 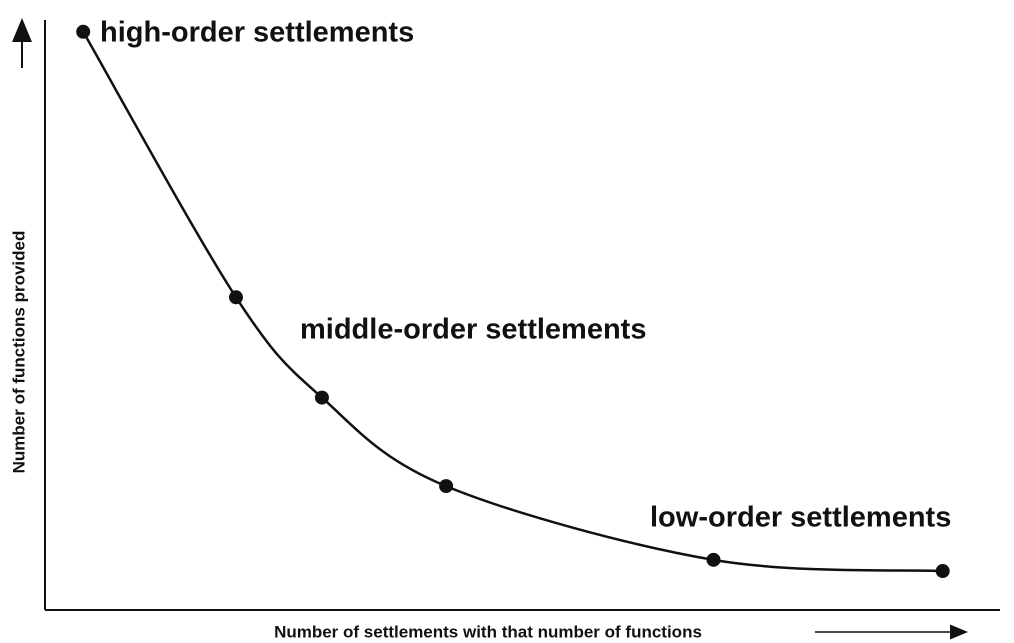 What do you see at coordinates (473, 330) in the screenshot?
I see `annotation: middle-order settlements` at bounding box center [473, 330].